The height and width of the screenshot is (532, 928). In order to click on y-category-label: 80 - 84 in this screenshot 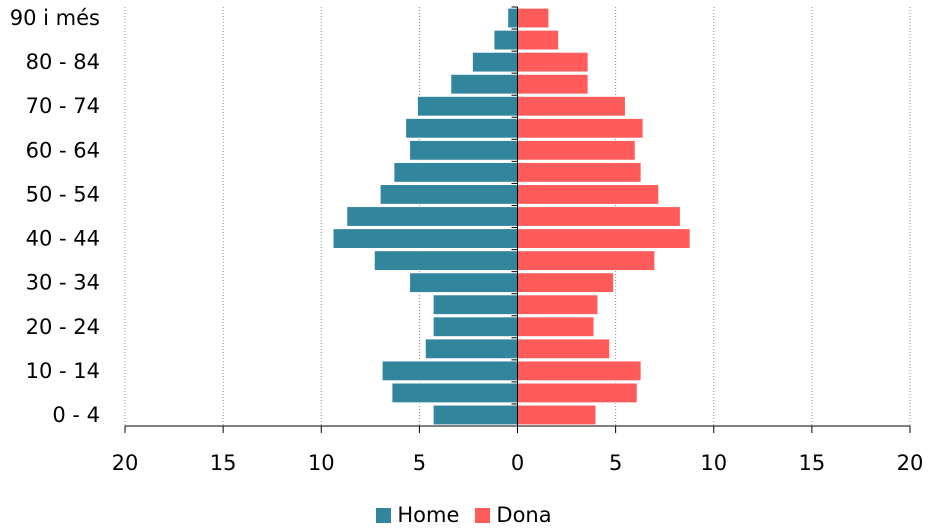, I will do `click(63, 62)`.